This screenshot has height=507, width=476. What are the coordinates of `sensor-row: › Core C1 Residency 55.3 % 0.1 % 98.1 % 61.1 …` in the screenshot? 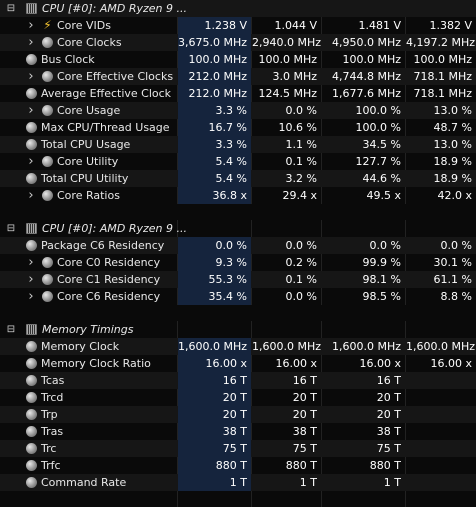 It's located at (238, 279).